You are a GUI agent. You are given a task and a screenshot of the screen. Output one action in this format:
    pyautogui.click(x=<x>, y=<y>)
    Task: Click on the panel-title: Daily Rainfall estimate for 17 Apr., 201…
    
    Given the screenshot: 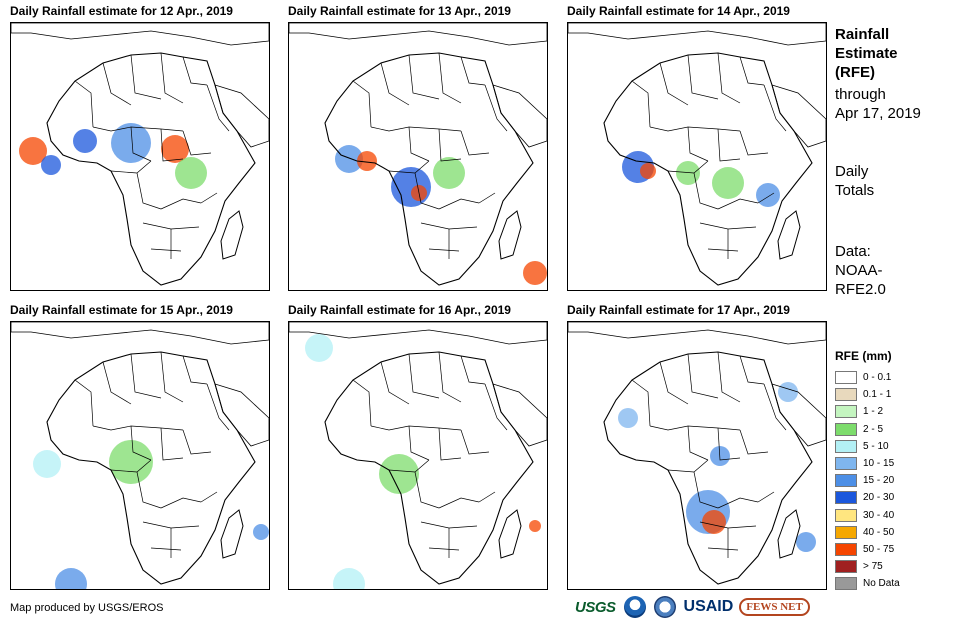 What is the action you would take?
    pyautogui.click(x=678, y=310)
    